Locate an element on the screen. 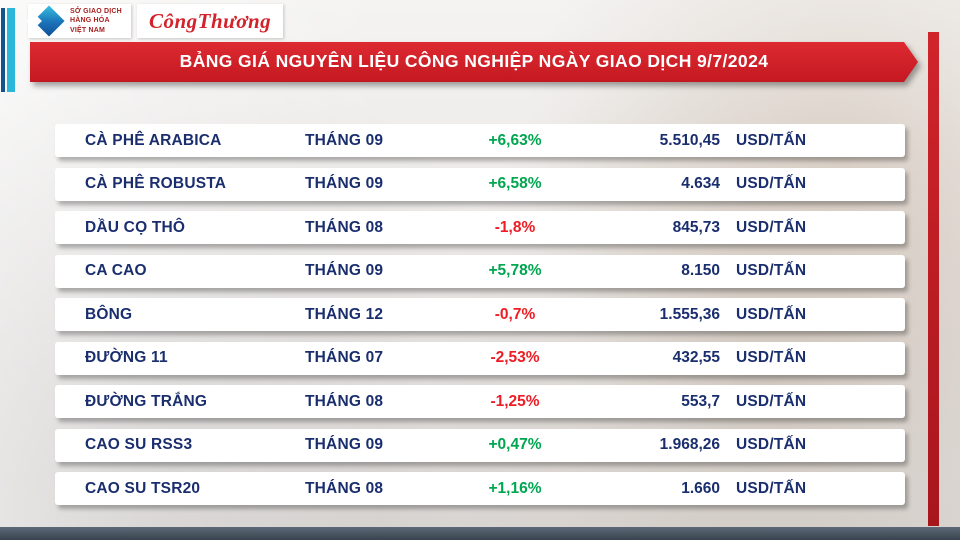  commodity-name: CAO SU RSS3 is located at coordinates (139, 444).